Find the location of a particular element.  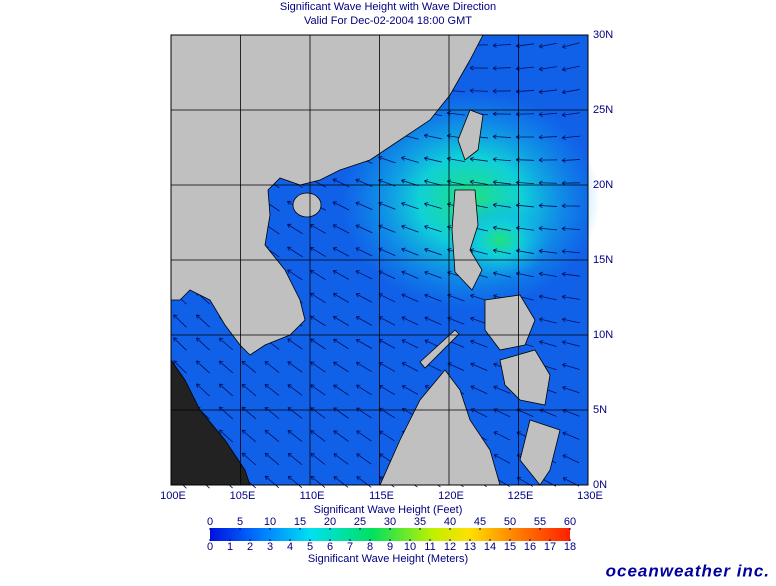

colorbar-label: 45 is located at coordinates (480, 522).